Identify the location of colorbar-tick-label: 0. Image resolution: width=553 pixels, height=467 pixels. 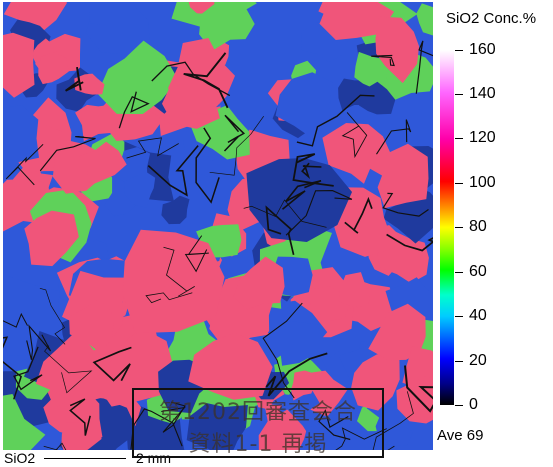
(473, 404).